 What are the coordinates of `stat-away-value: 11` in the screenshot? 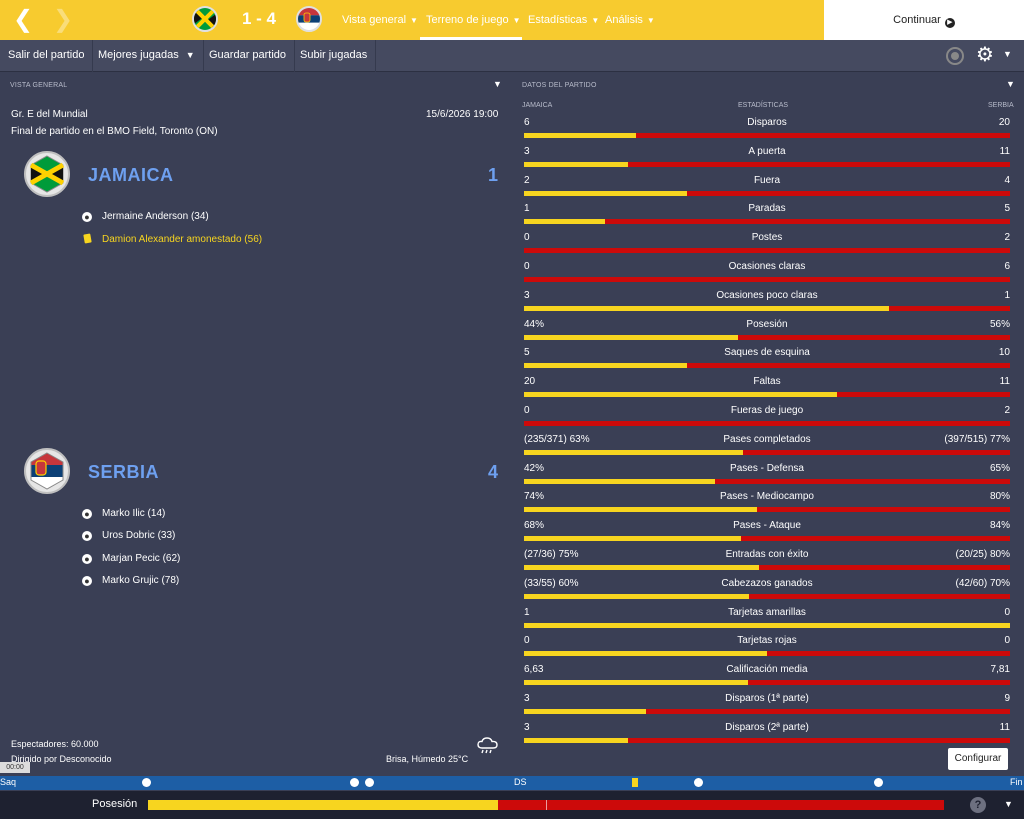 It's located at (1004, 151).